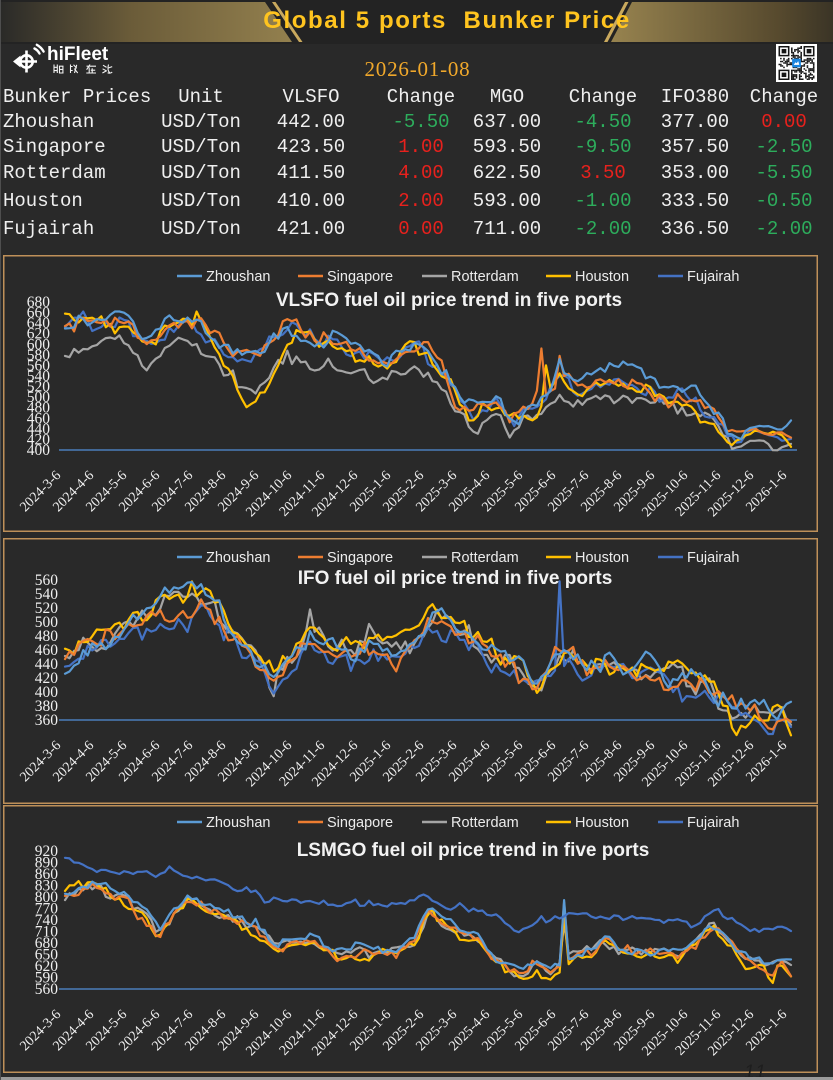  Describe the element at coordinates (47, 863) in the screenshot. I see `svg-text: 890` at that location.